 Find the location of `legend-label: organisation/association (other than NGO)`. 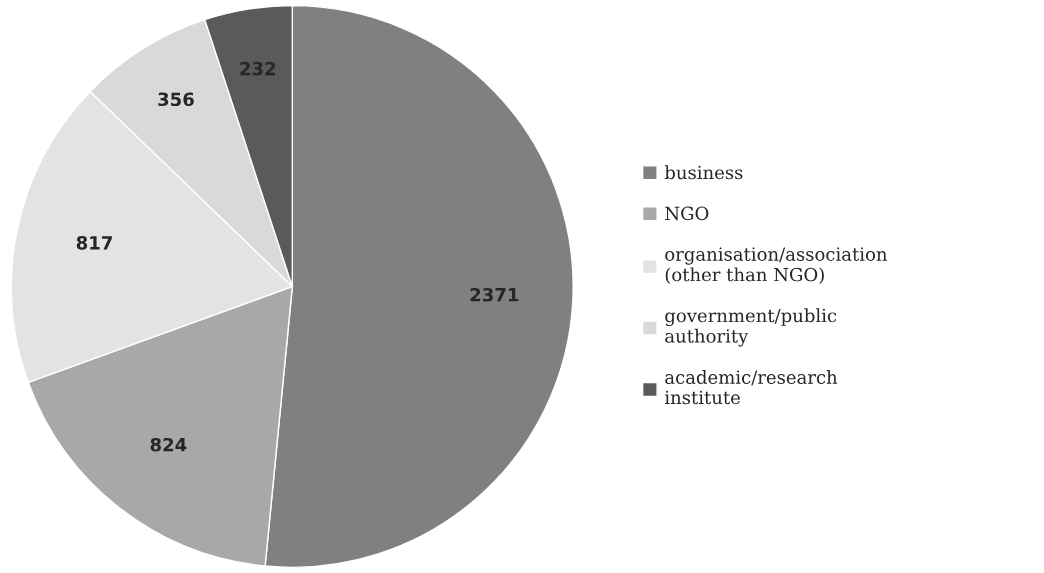

legend-label: organisation/association (other than NGO) is located at coordinates (776, 265).